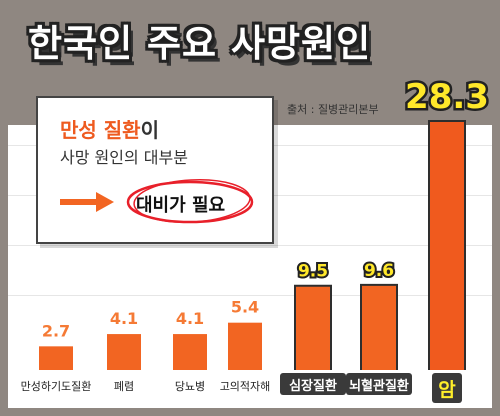 The width and height of the screenshot is (500, 416). Describe the element at coordinates (200, 43) in the screenshot. I see `page-title: 한국인 주요 사망원인` at that location.